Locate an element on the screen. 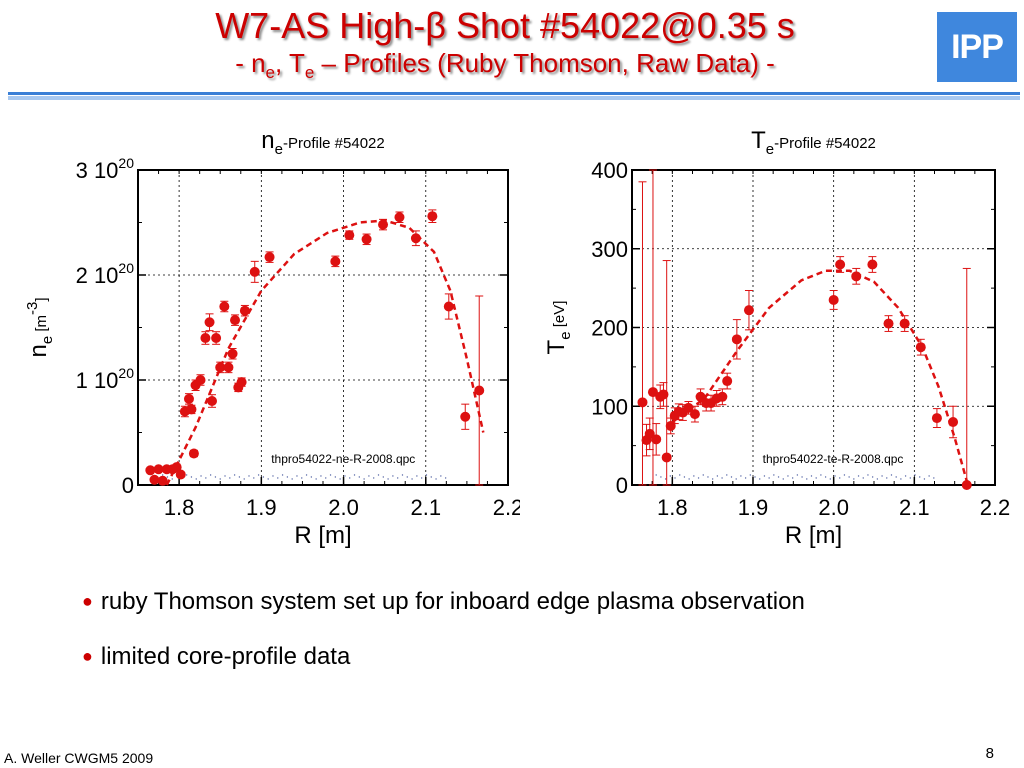 Image resolution: width=1024 pixels, height=768 pixels. chart-title: Te-Profile #54022 is located at coordinates (813, 142).